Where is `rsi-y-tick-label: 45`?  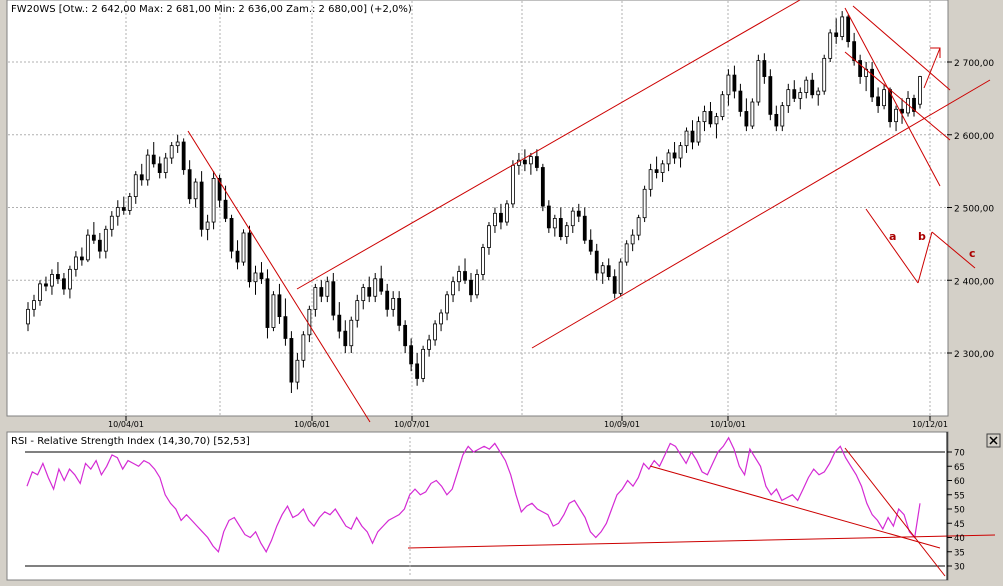 rsi-y-tick-label: 45 is located at coordinates (959, 525).